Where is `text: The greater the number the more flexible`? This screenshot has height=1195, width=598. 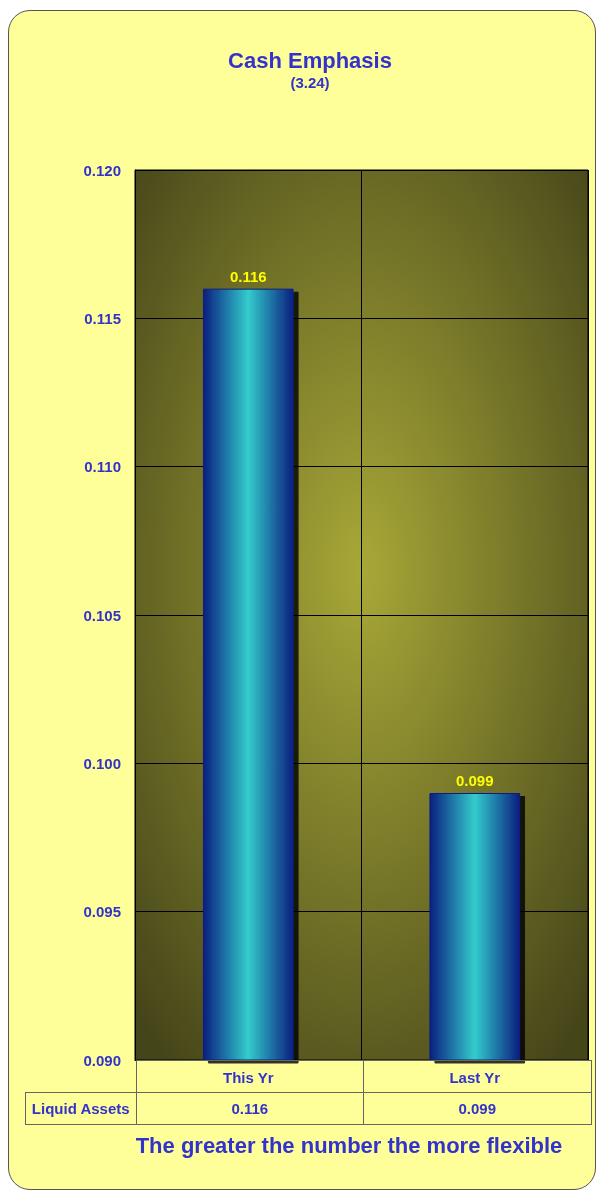 text: The greater the number the more flexible is located at coordinates (349, 1146).